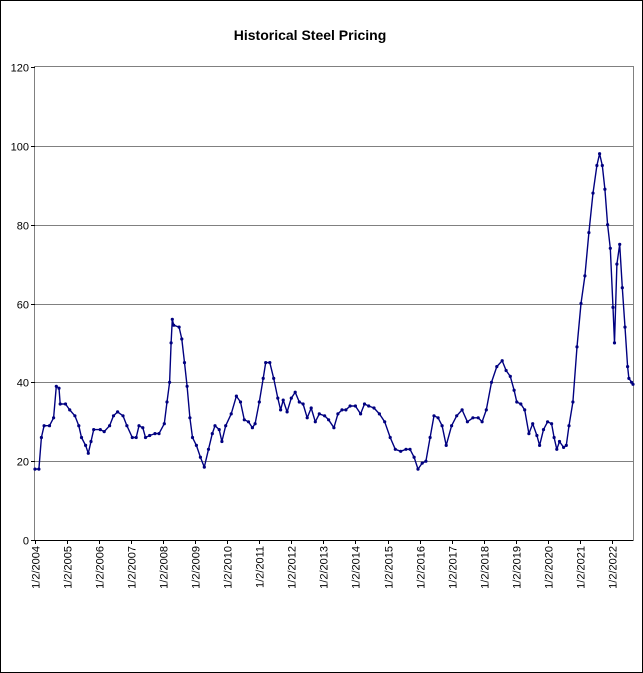  Describe the element at coordinates (550, 567) in the screenshot. I see `x-tick-label: 1/2/2020` at that location.